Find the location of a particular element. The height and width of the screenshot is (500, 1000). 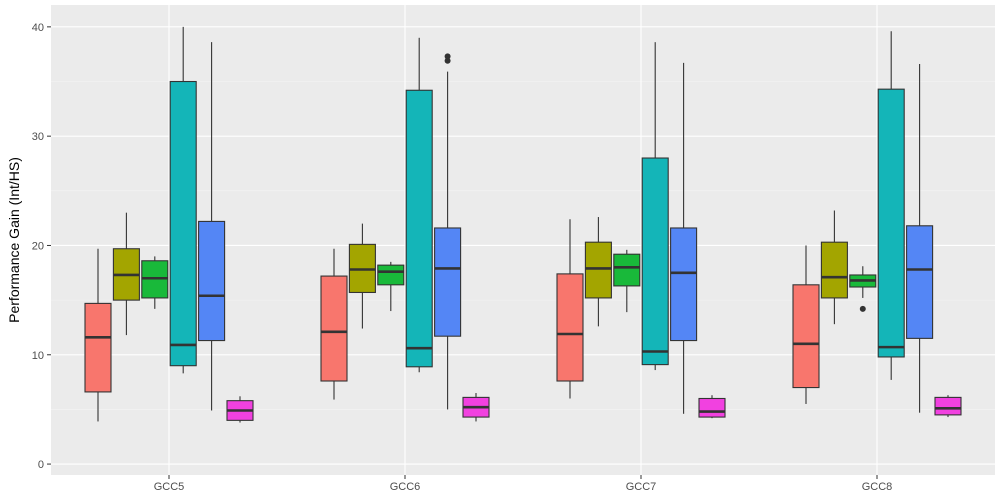

y-axis: 0 10 20 30 40 is located at coordinates (41, 246).